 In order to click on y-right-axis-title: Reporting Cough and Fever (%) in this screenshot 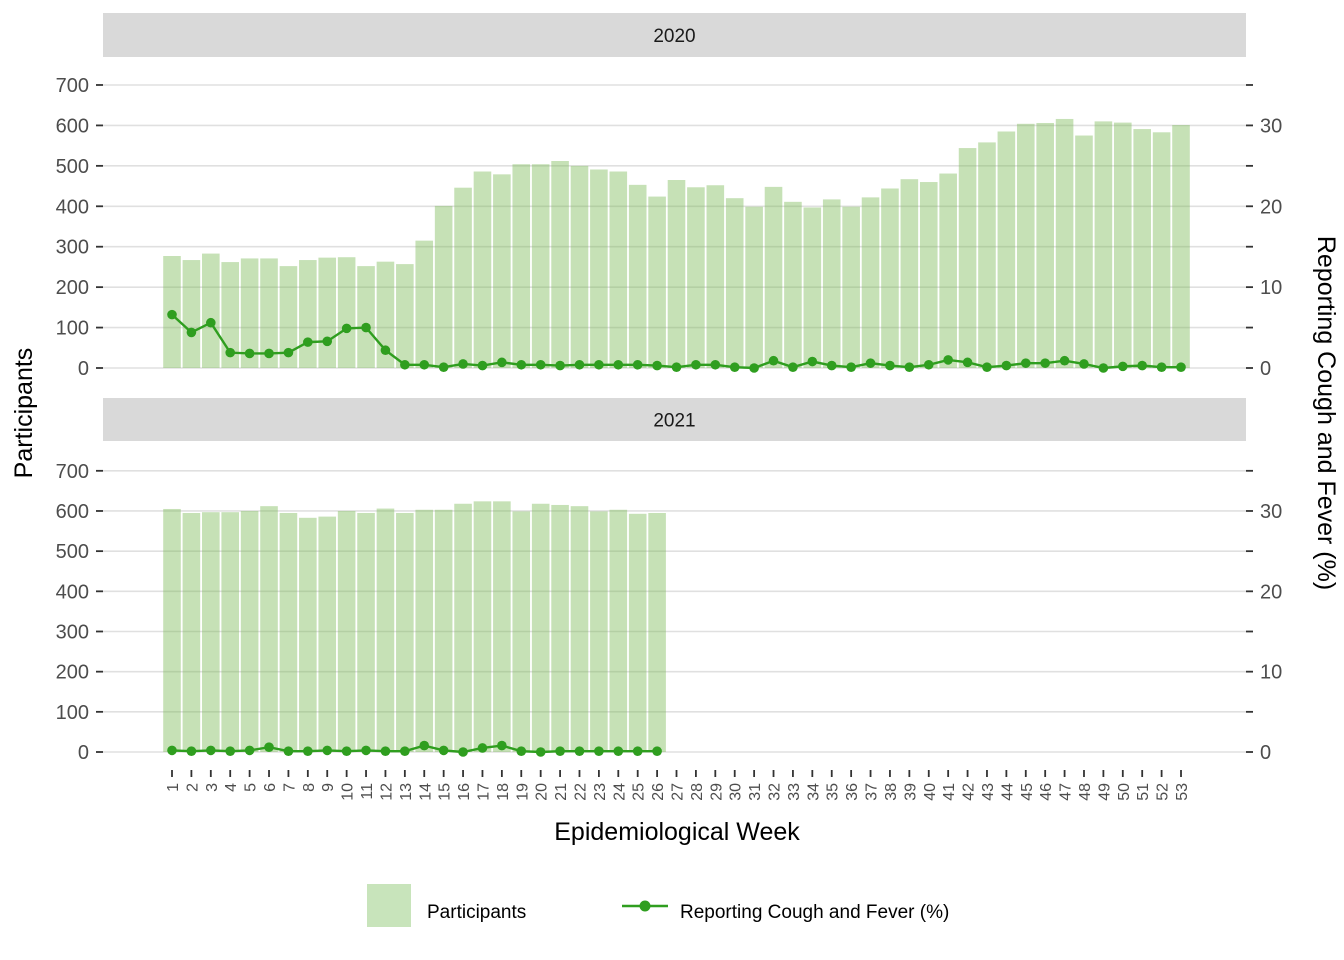, I will do `click(1326, 413)`.